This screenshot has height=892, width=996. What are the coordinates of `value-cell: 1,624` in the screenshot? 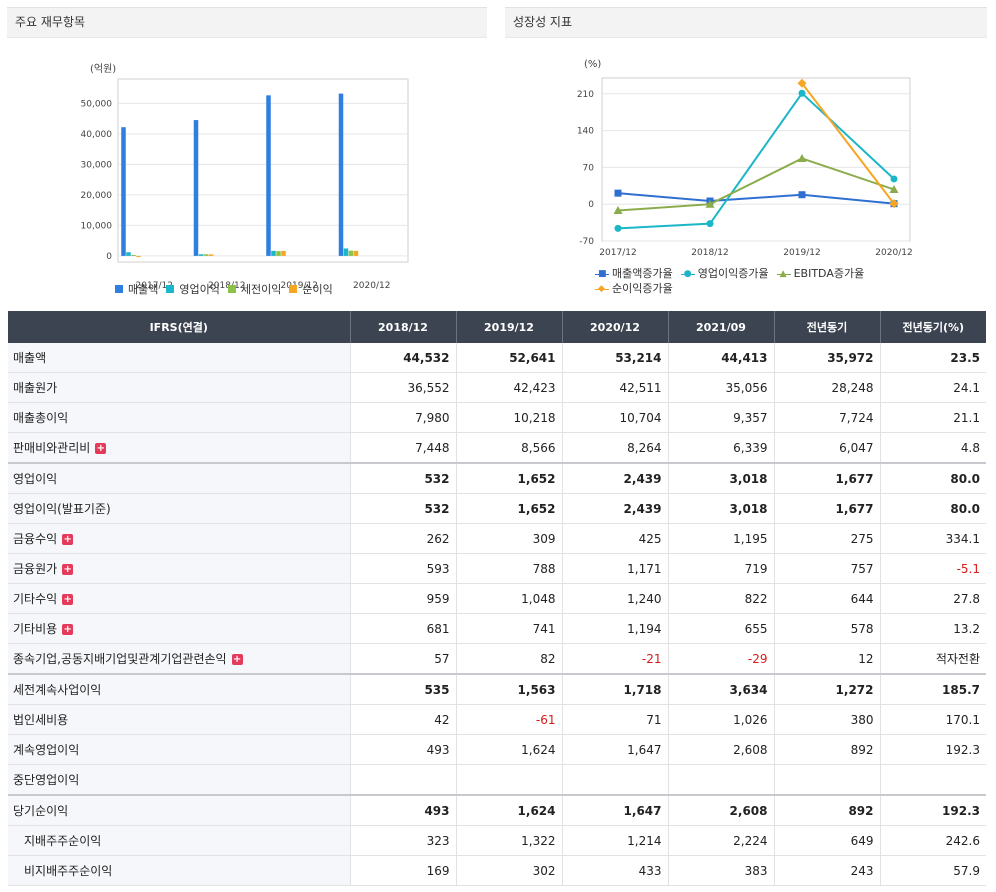 It's located at (509, 749).